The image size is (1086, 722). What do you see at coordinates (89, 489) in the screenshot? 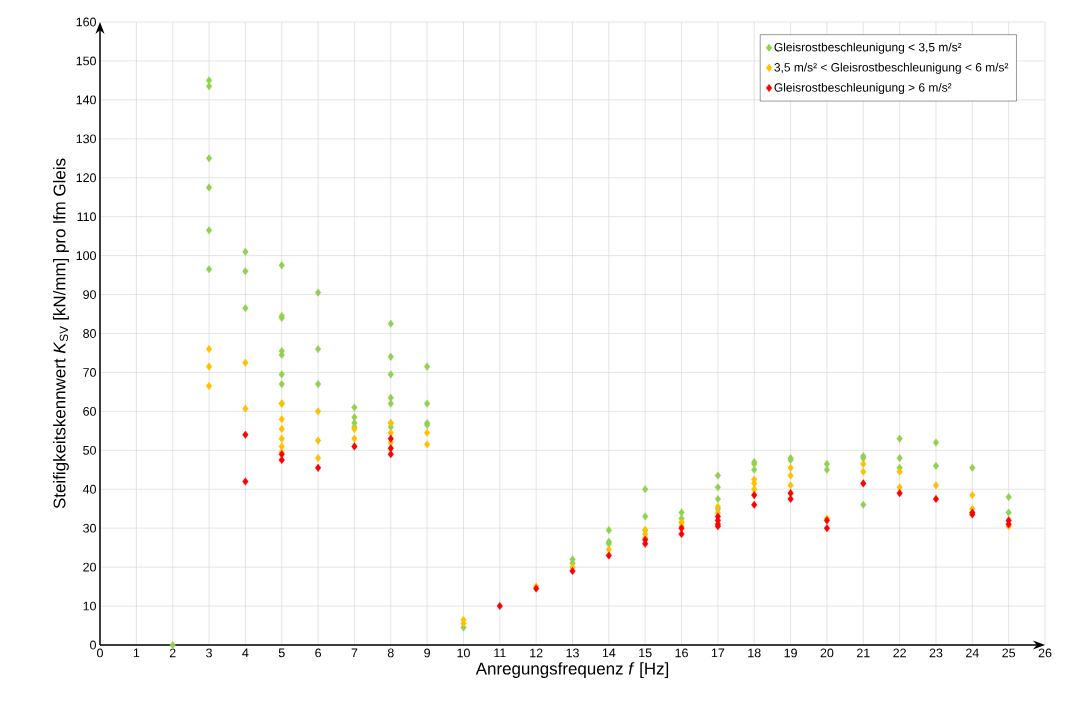
I see `y-tick-label: 40` at bounding box center [89, 489].